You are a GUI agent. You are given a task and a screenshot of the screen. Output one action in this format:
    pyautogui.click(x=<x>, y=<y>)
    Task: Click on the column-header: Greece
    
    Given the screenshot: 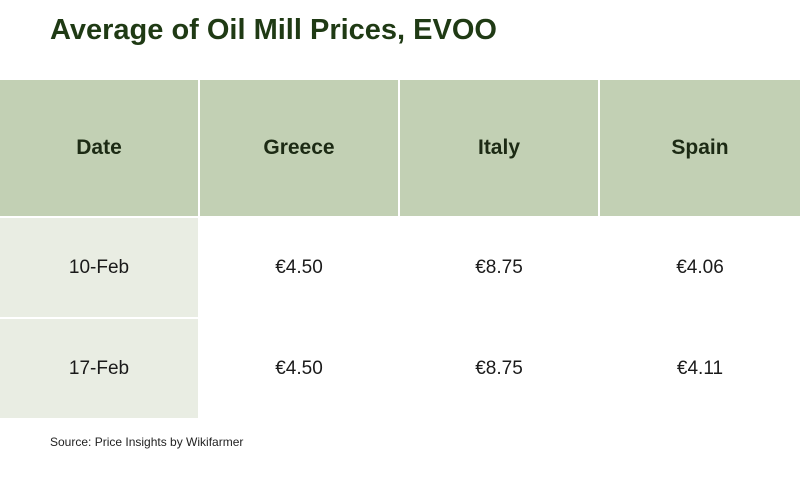 What is the action you would take?
    pyautogui.click(x=300, y=149)
    